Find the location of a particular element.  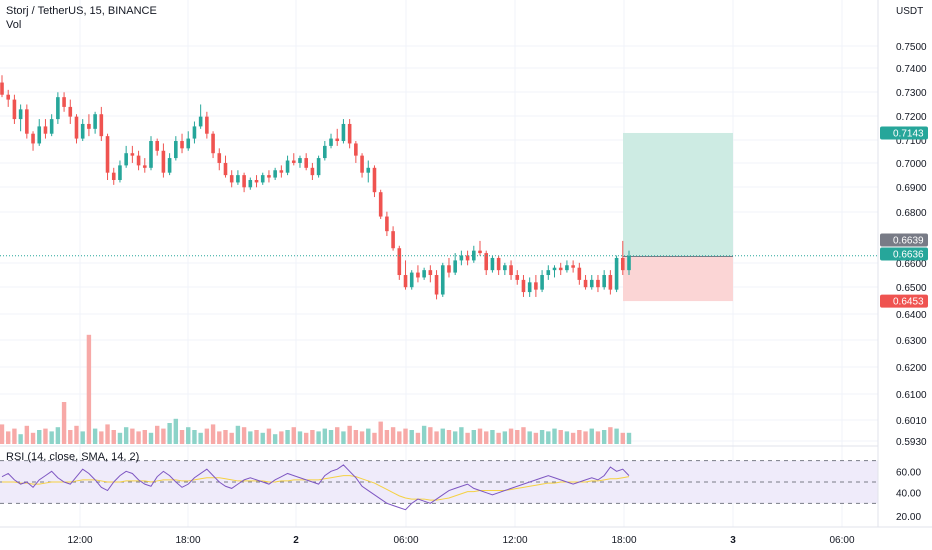

profit-zone is located at coordinates (678, 194).